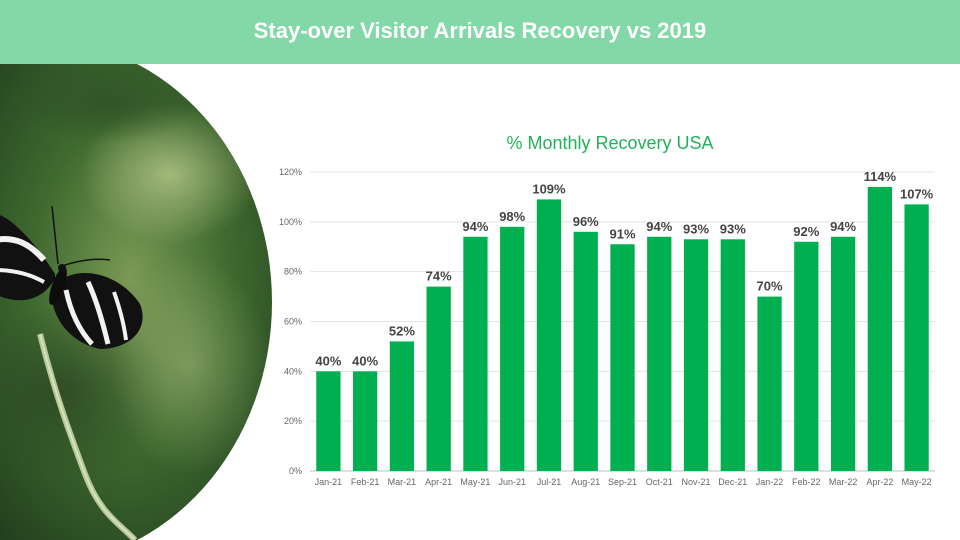  Describe the element at coordinates (659, 482) in the screenshot. I see `x-tick-label: Oct-21` at that location.